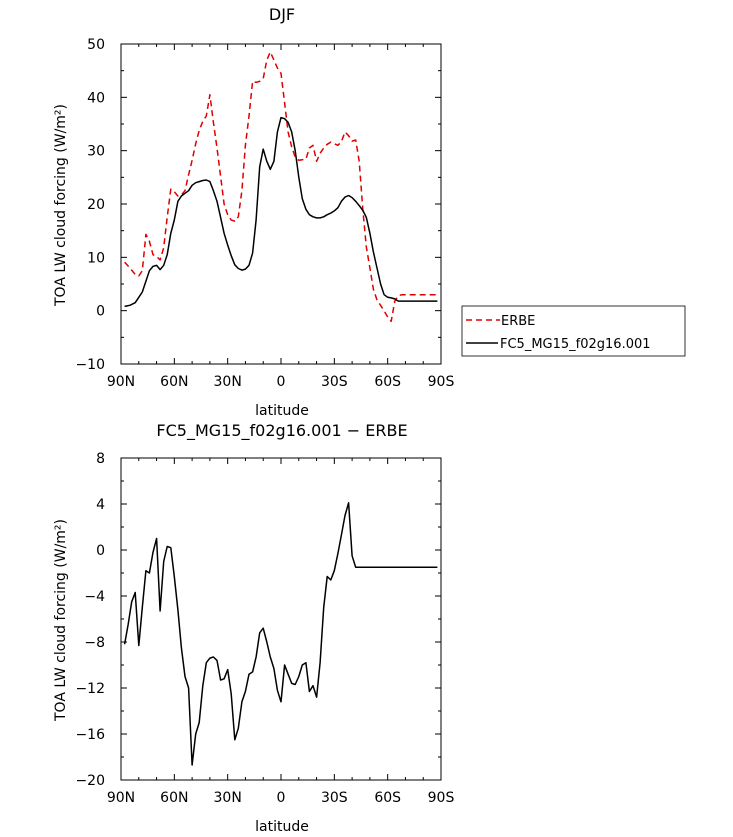 This screenshot has height=837, width=733. I want to click on bottom-x-tick-label: 90N, so click(121, 798).